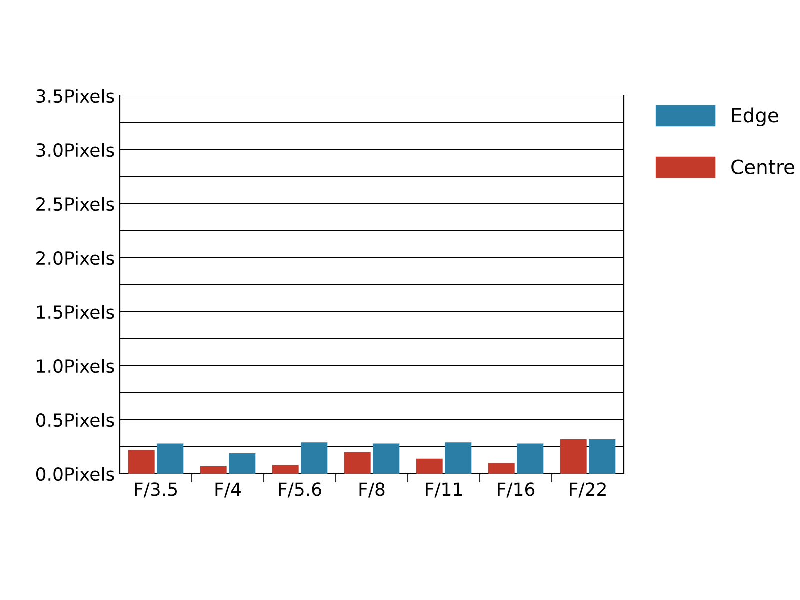 This screenshot has height=600, width=800. I want to click on x-tick-label: F/8, so click(372, 490).